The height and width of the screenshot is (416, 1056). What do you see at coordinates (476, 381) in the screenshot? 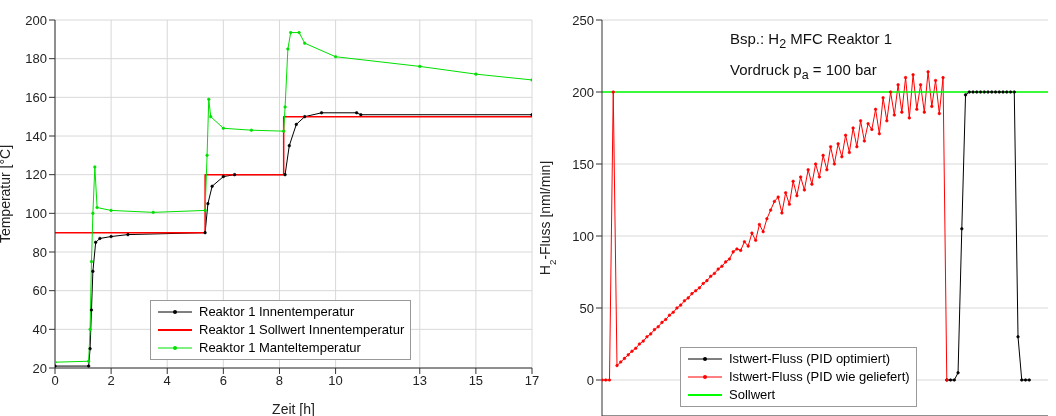
I see `x-tick-label: 15` at bounding box center [476, 381].